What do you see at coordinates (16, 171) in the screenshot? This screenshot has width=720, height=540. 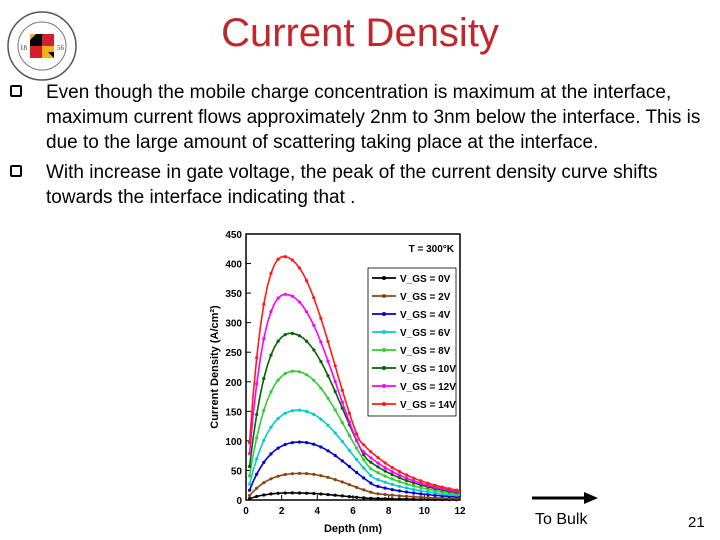 I see `bullet-box-icon` at bounding box center [16, 171].